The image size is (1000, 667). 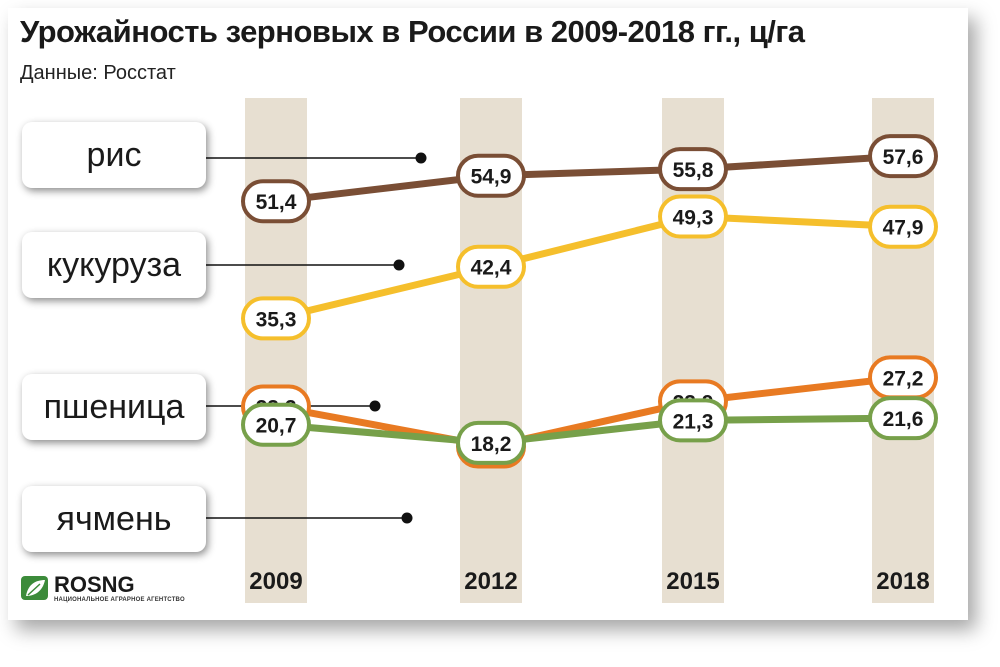 I want to click on x-tick-label-2018: 2018, so click(x=902, y=581).